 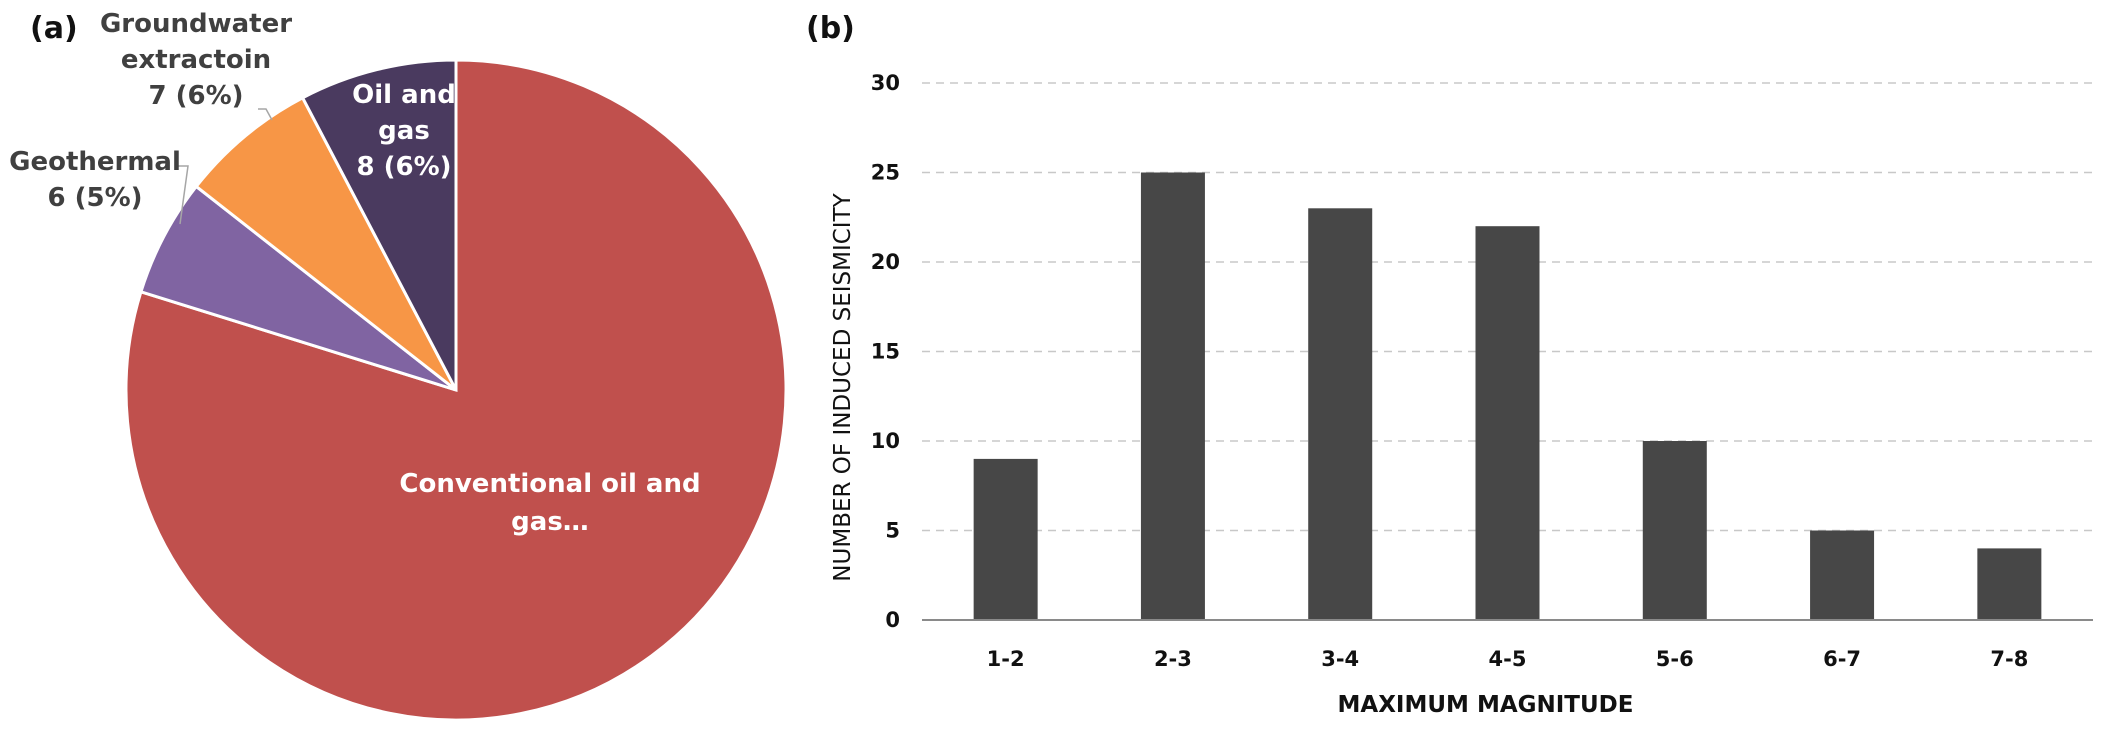 I want to click on pie-slice-label: Geothermal 6 (5%), so click(x=95, y=180).